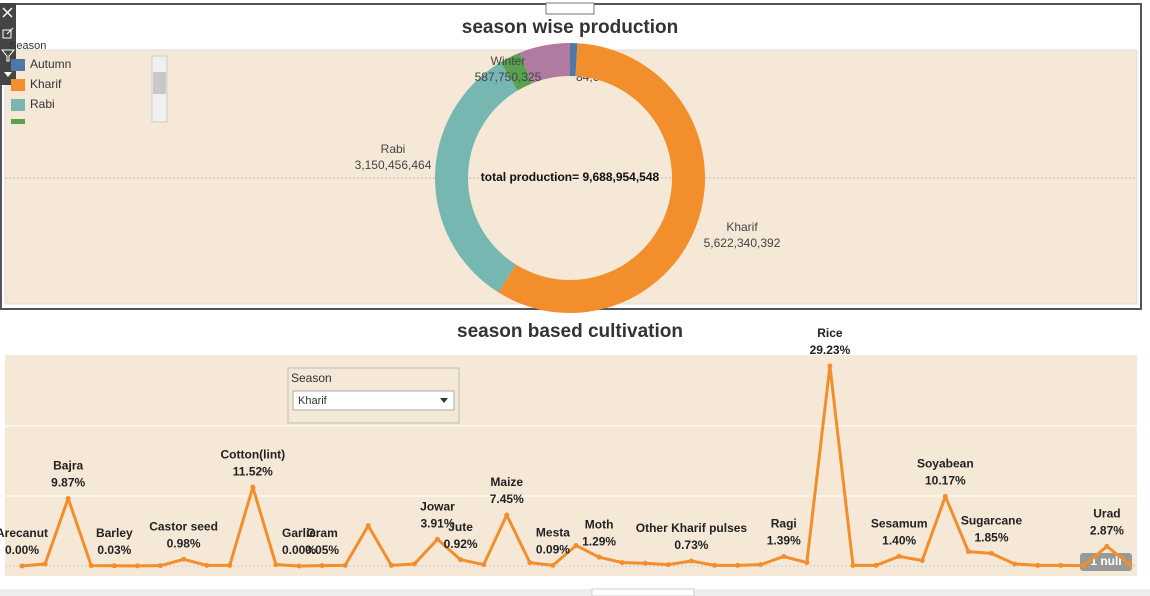 This screenshot has width=1150, height=596. I want to click on scroll-thumb, so click(159, 83).